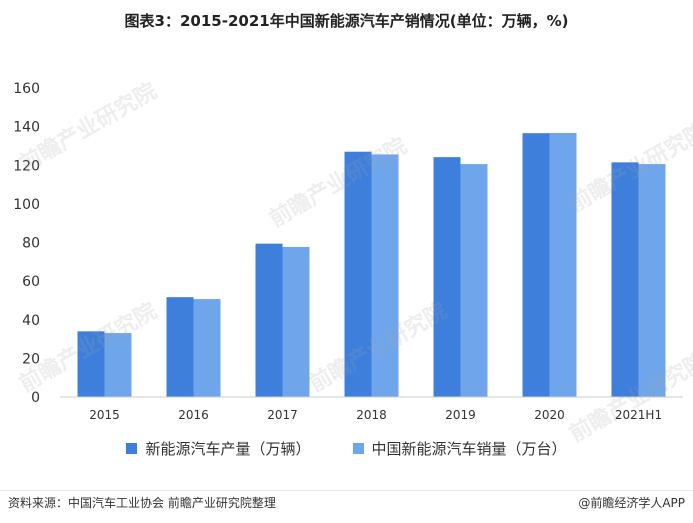  What do you see at coordinates (31, 244) in the screenshot?
I see `y-tick-label: 80` at bounding box center [31, 244].